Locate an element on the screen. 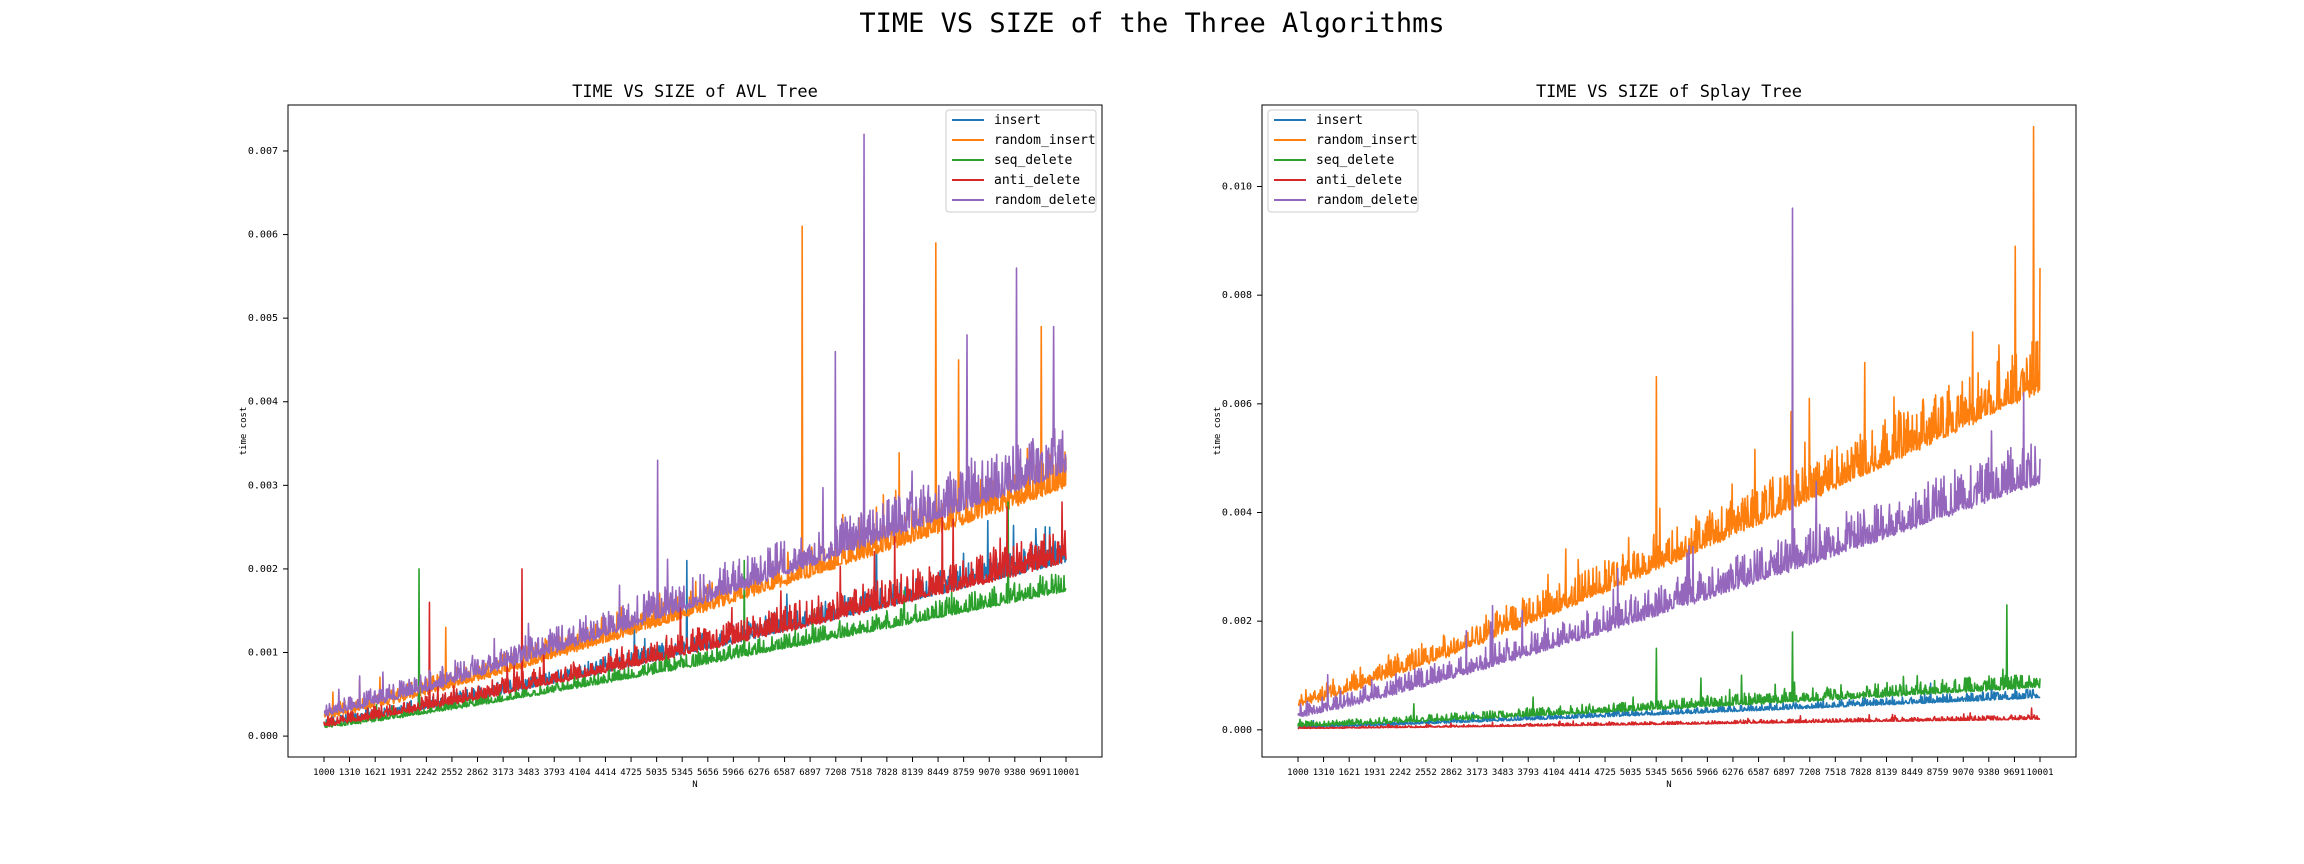 The height and width of the screenshot is (864, 2304). y-tick-label: 0.001 is located at coordinates (263, 653).